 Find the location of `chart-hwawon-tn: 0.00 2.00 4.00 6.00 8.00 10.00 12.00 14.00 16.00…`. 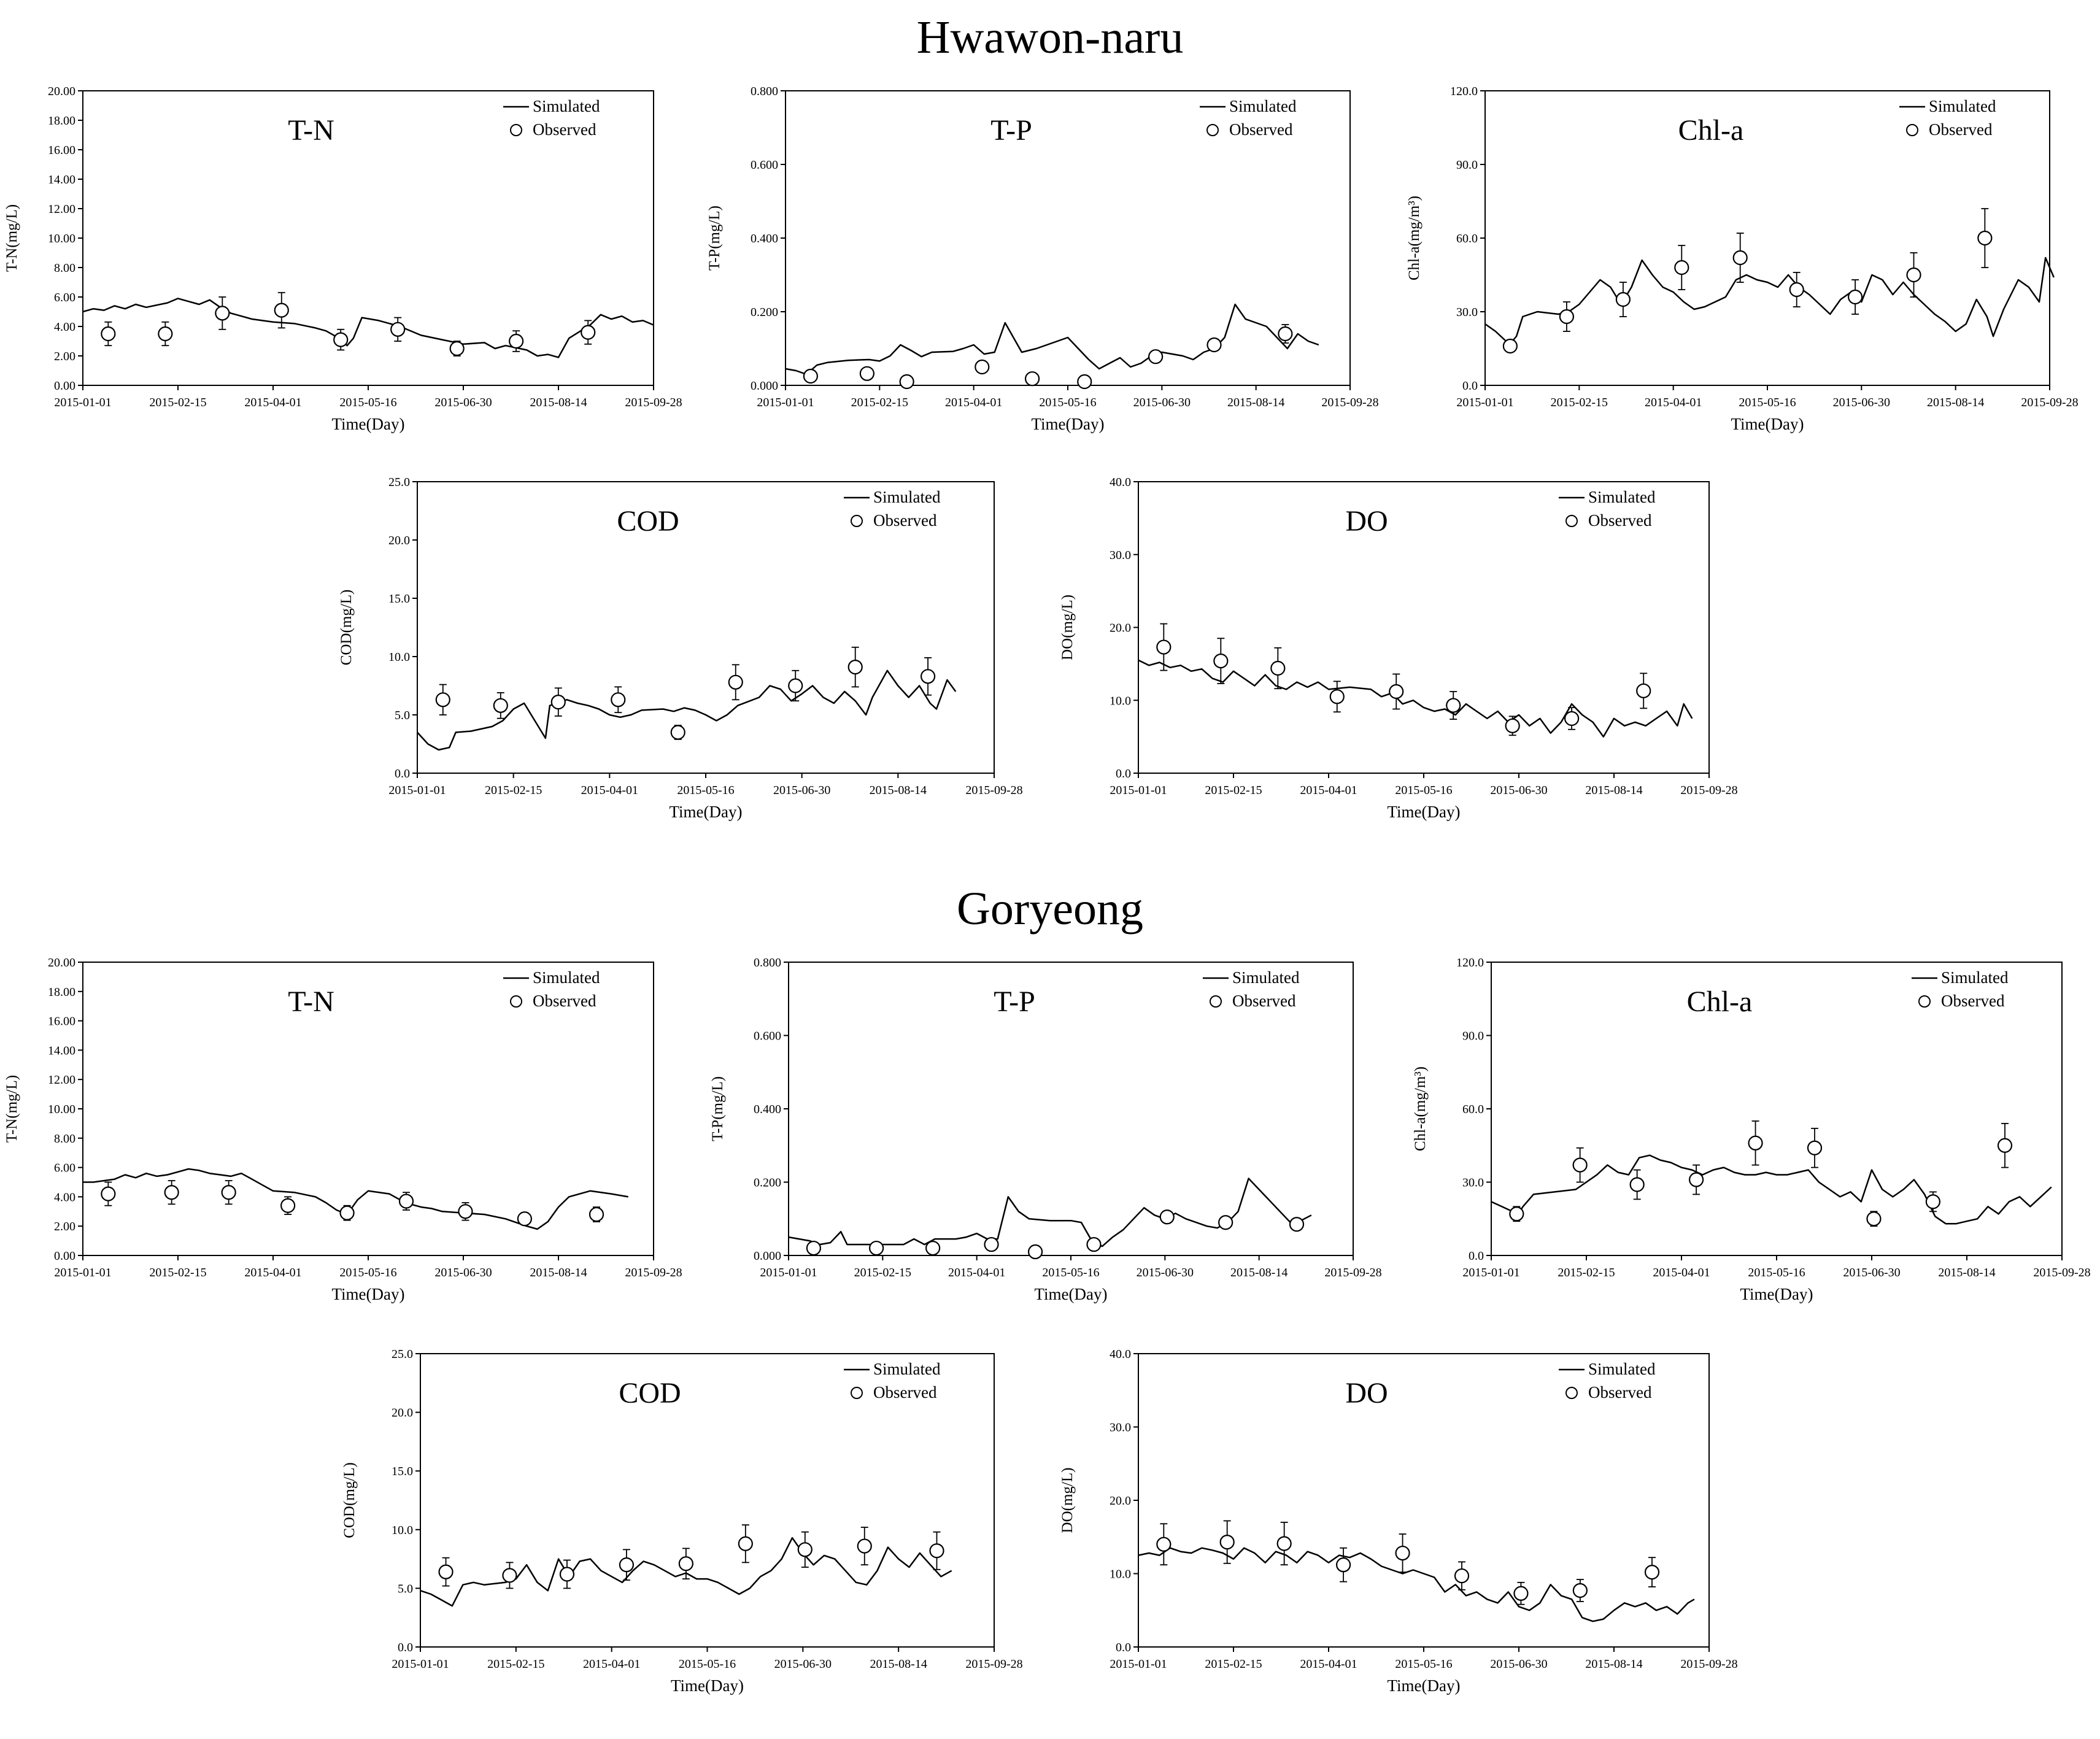

chart-hwawon-tn: 0.00 2.00 4.00 6.00 8.00 10.00 12.00 14.00 16.00… is located at coordinates (341, 280).